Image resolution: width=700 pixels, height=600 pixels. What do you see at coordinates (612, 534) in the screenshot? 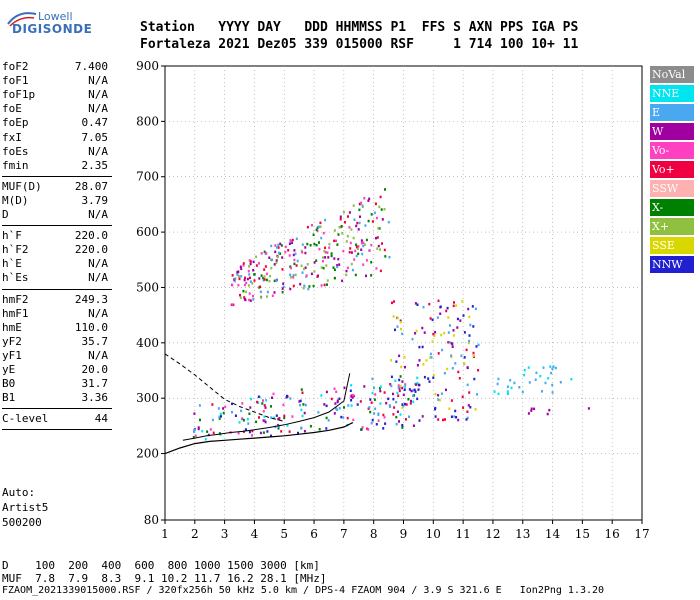
I see `x-tick-label: 16` at bounding box center [612, 534].